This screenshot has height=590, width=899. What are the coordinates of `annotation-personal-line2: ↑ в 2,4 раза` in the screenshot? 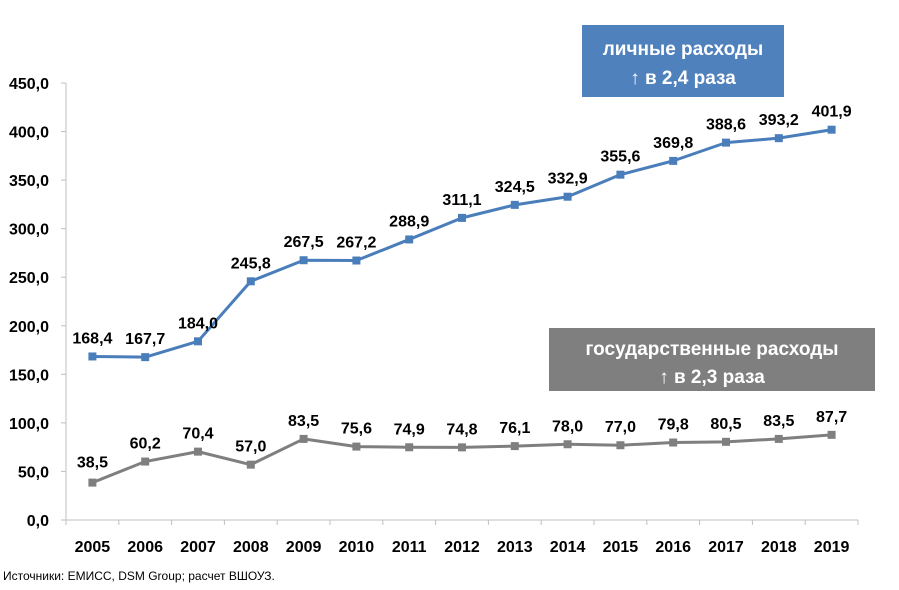 It's located at (683, 78).